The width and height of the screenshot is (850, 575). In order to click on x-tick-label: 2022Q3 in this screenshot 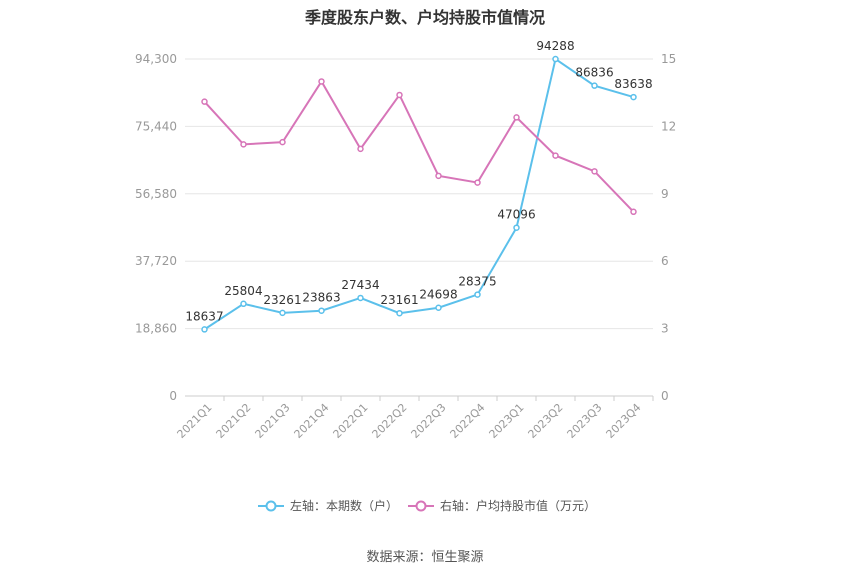, I will do `click(429, 421)`.